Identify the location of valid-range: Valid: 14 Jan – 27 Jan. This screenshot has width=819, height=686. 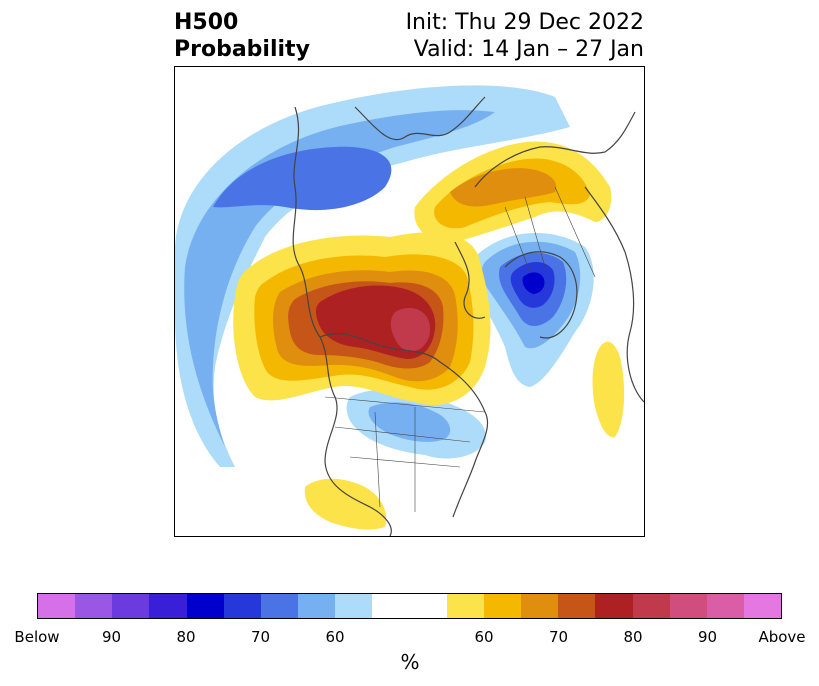
(528, 49).